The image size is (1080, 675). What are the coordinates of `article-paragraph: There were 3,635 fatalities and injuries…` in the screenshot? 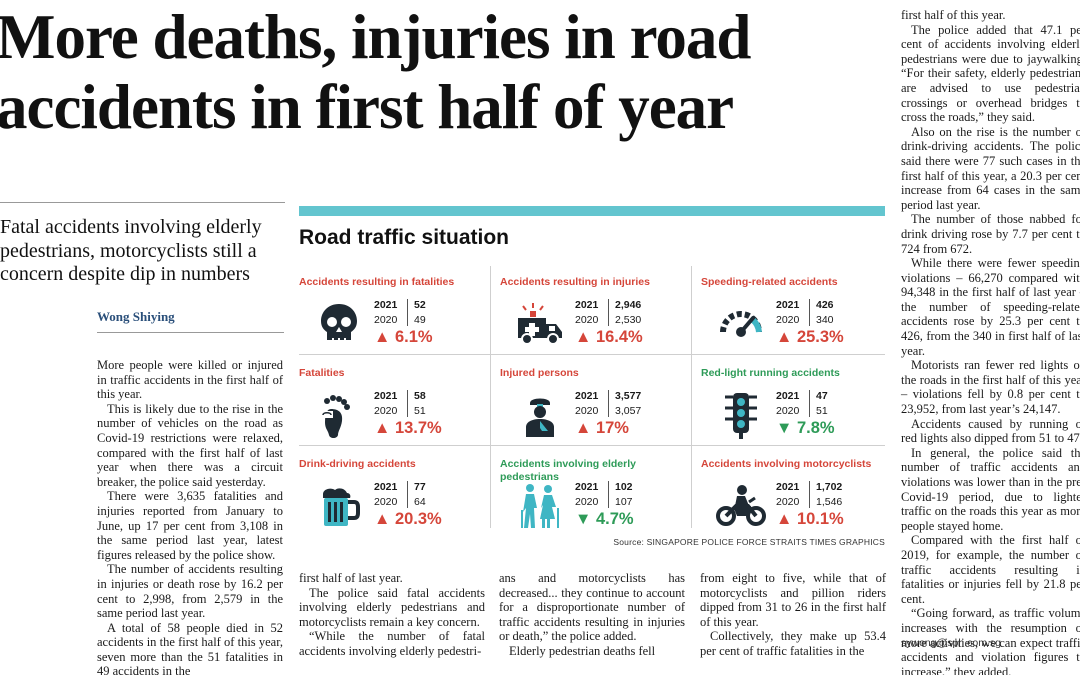 It's located at (190, 525).